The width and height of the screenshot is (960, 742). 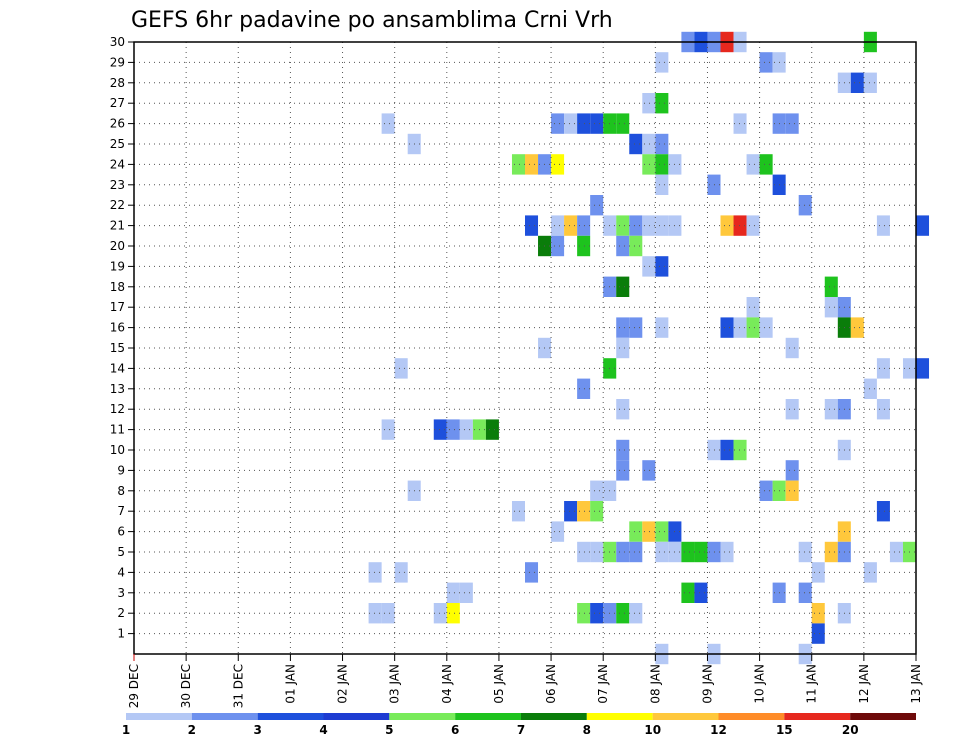 I want to click on y-tick-label: 1, so click(x=121, y=634).